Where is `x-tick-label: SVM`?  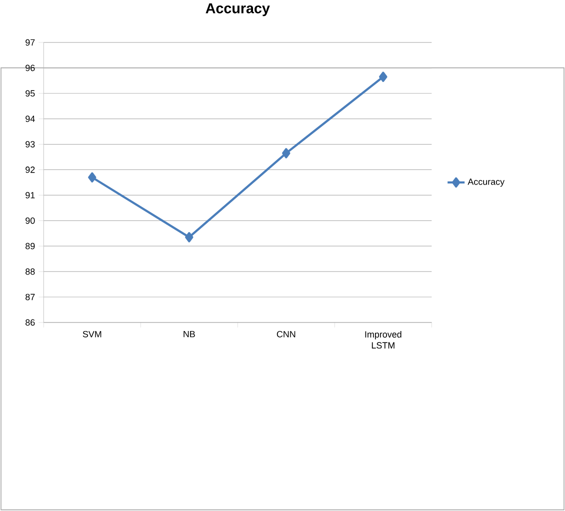
x-tick-label: SVM is located at coordinates (92, 334).